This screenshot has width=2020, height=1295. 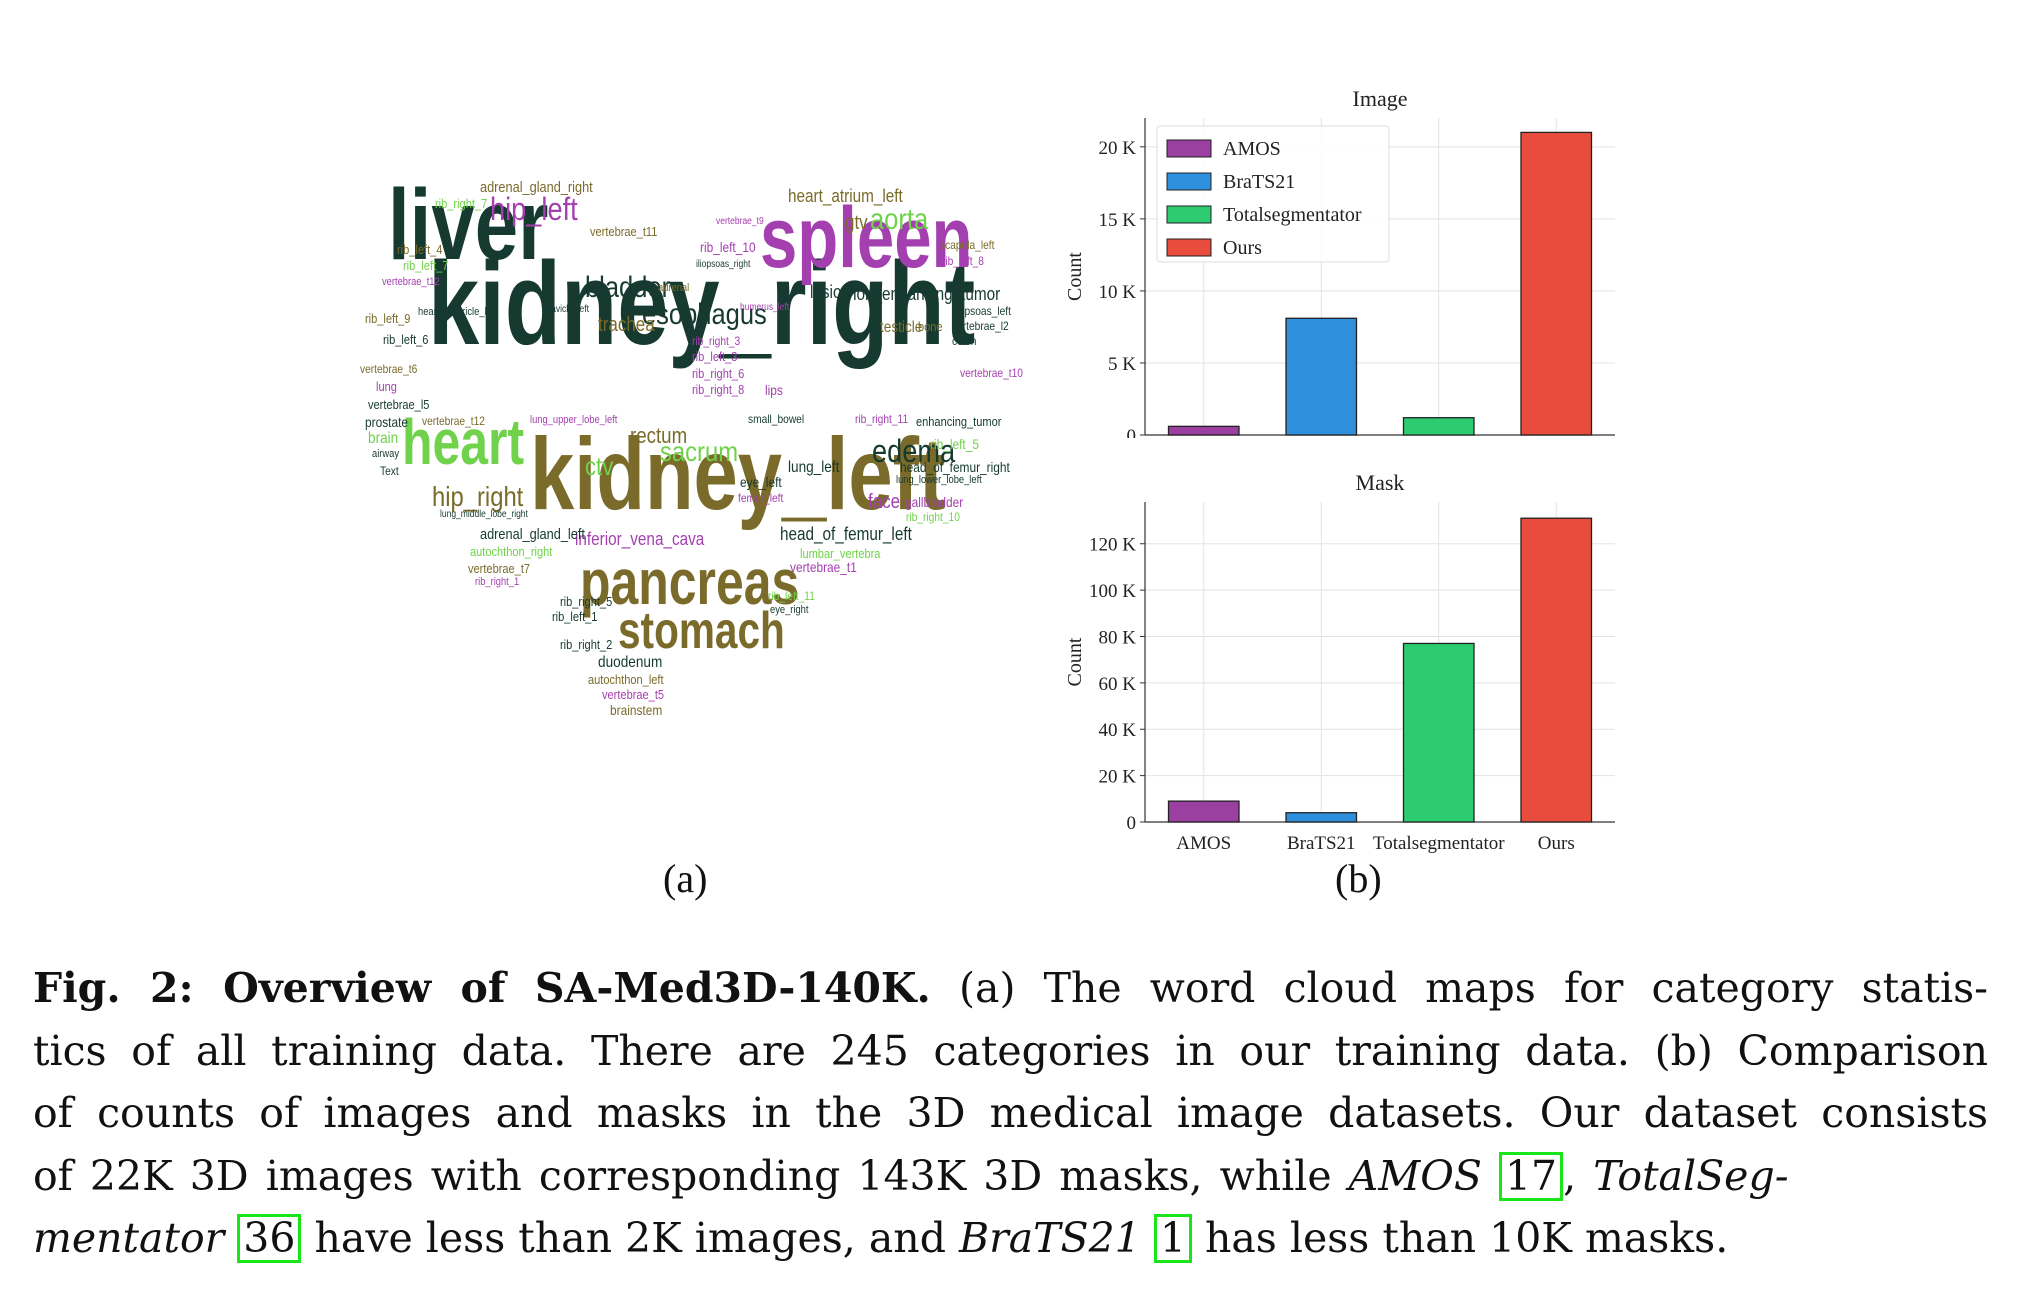 What do you see at coordinates (884, 502) in the screenshot?
I see `wordcloud-word: face` at bounding box center [884, 502].